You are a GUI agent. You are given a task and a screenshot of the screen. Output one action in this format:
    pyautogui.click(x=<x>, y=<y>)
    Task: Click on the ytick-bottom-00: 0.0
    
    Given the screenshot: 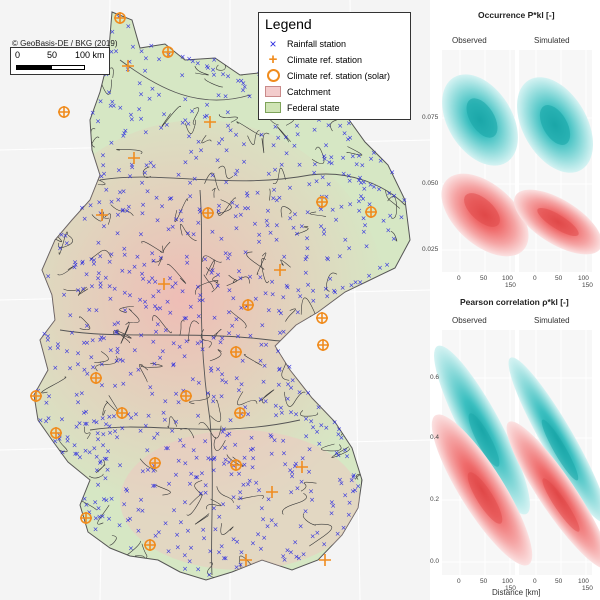 What is the action you would take?
    pyautogui.click(x=435, y=561)
    